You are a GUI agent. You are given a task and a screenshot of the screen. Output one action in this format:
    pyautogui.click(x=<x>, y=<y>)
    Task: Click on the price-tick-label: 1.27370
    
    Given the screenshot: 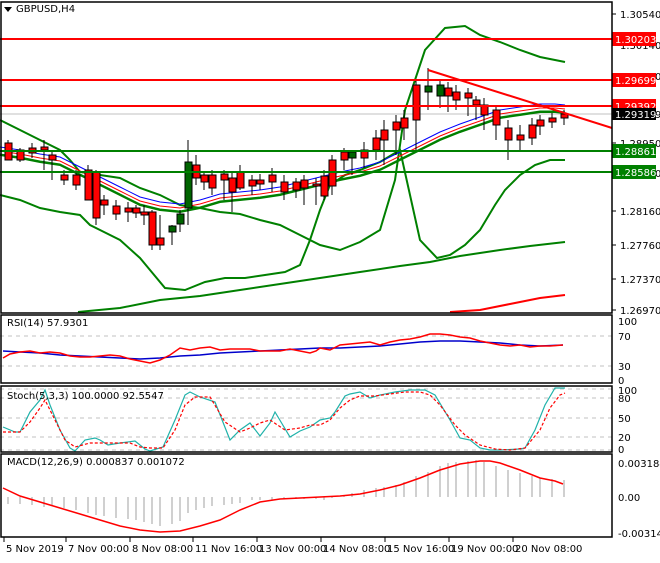 What is the action you would take?
    pyautogui.click(x=640, y=280)
    